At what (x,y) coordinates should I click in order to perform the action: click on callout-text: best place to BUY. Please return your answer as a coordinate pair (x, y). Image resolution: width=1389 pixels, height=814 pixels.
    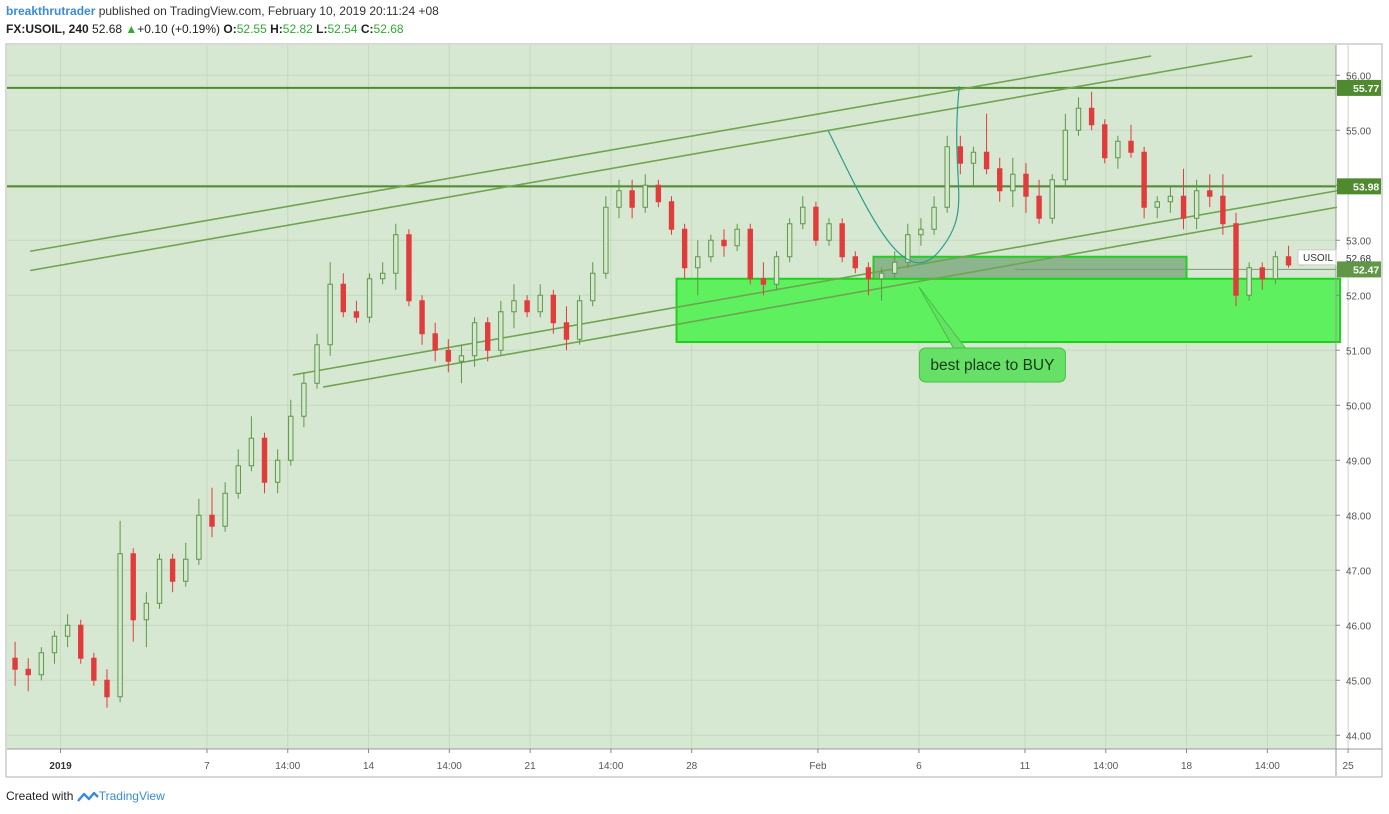
    Looking at the image, I should click on (992, 365).